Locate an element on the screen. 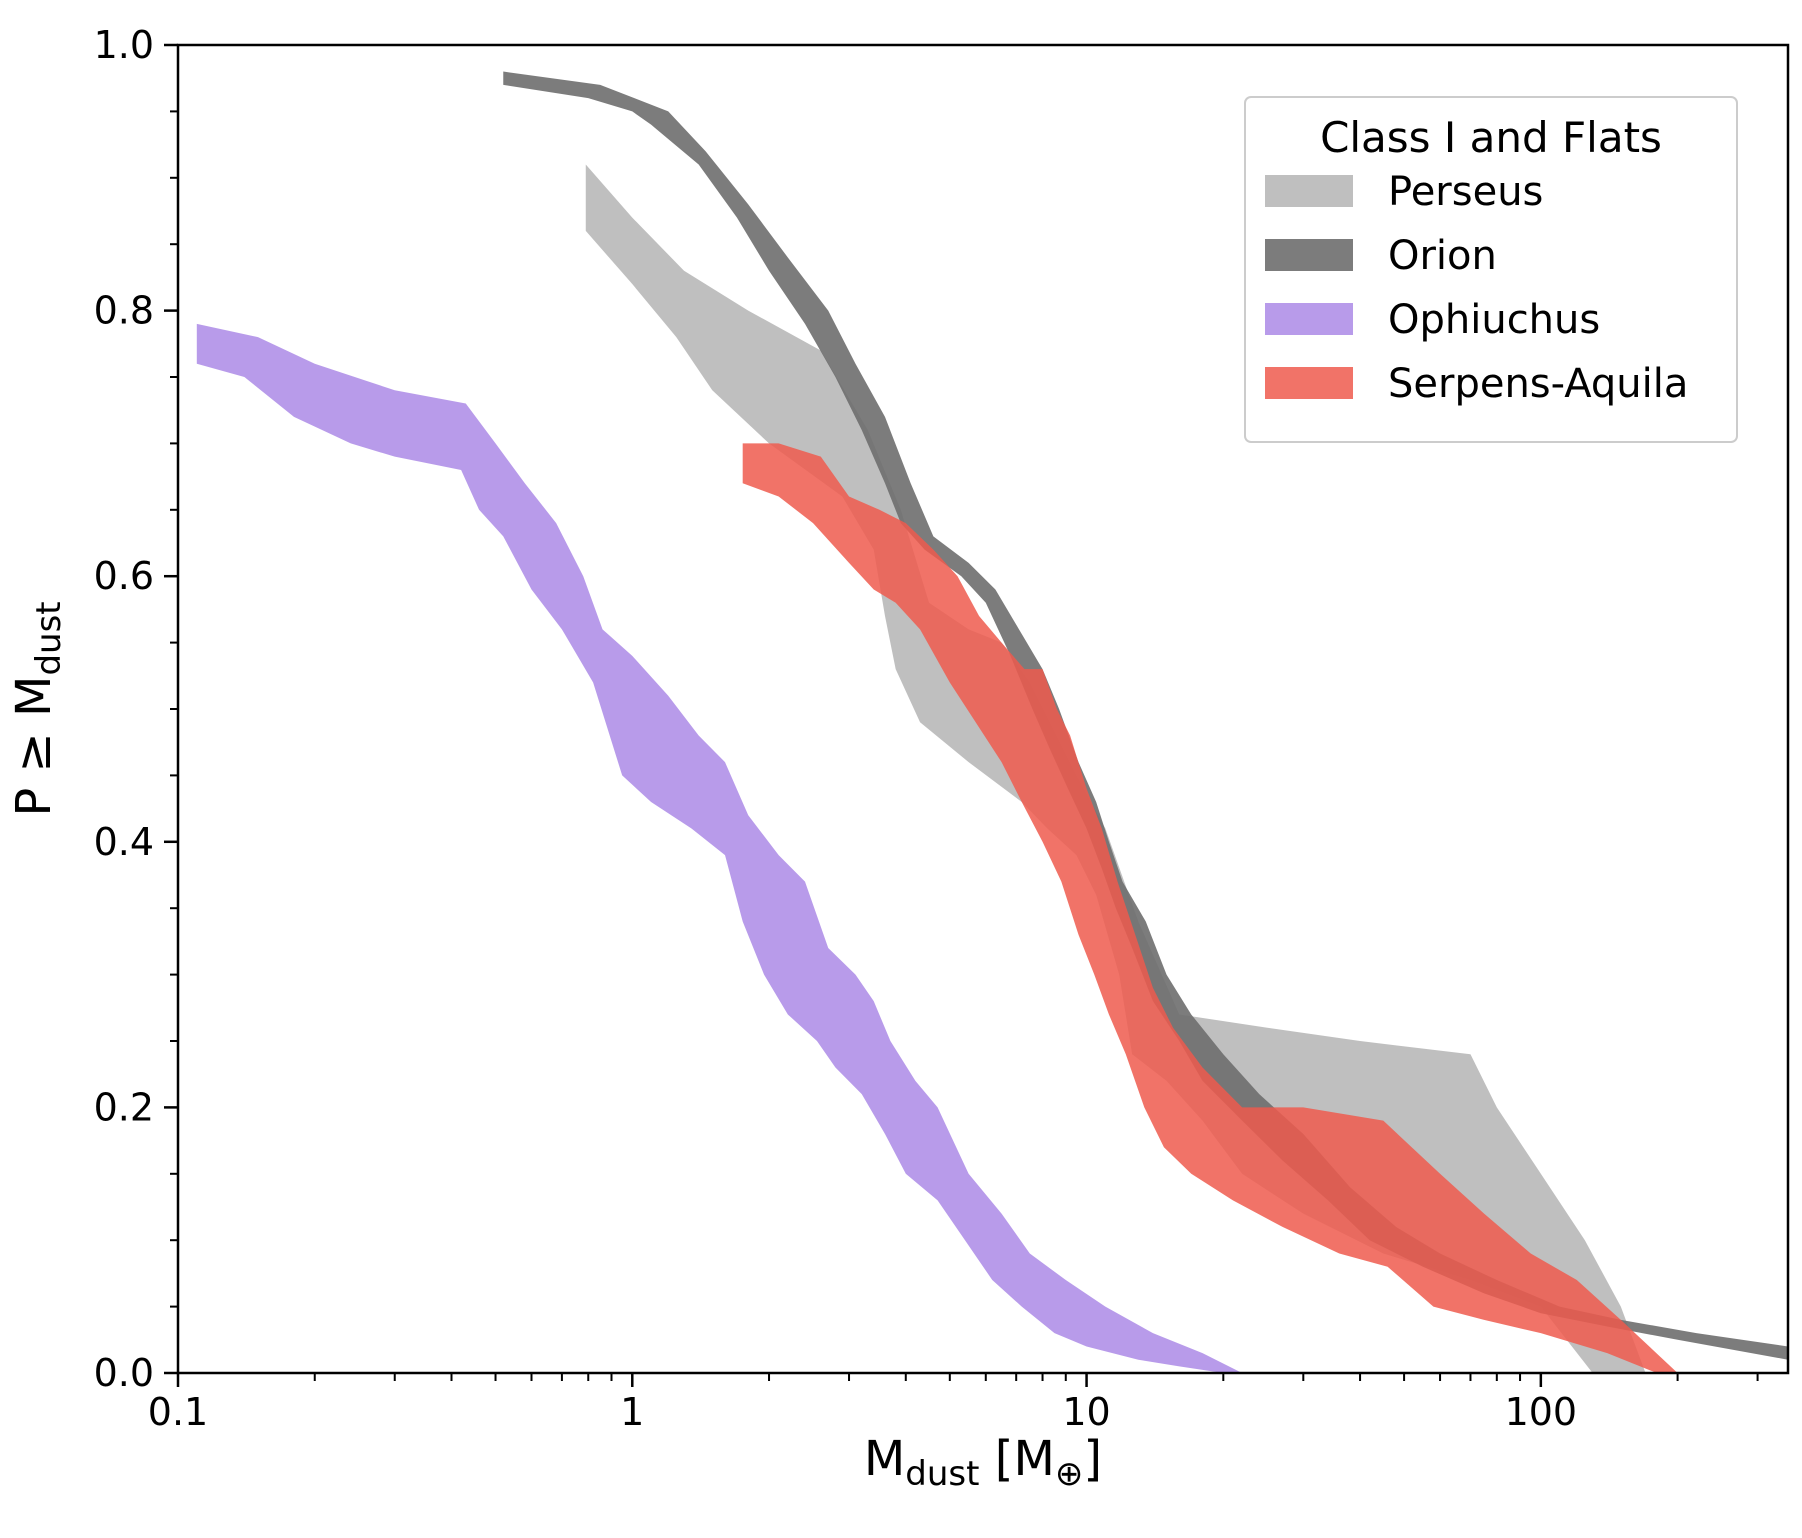 This screenshot has width=1802, height=1538. y-tick-label: 1.0 is located at coordinates (124, 45).